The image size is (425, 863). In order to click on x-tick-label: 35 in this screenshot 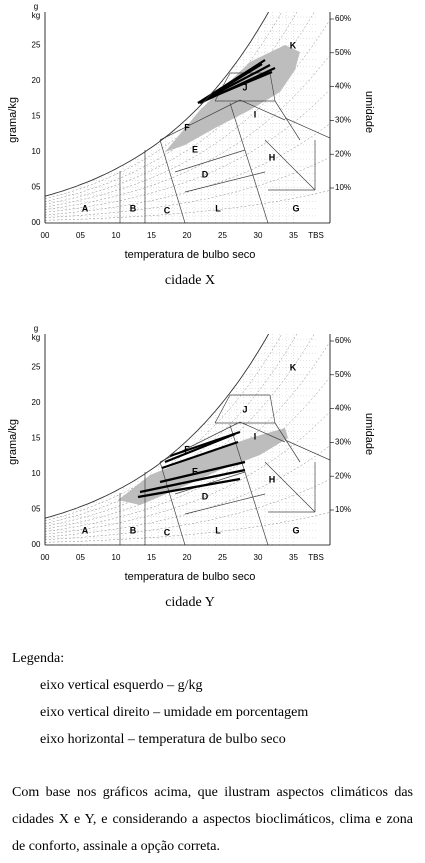, I will do `click(293, 557)`.